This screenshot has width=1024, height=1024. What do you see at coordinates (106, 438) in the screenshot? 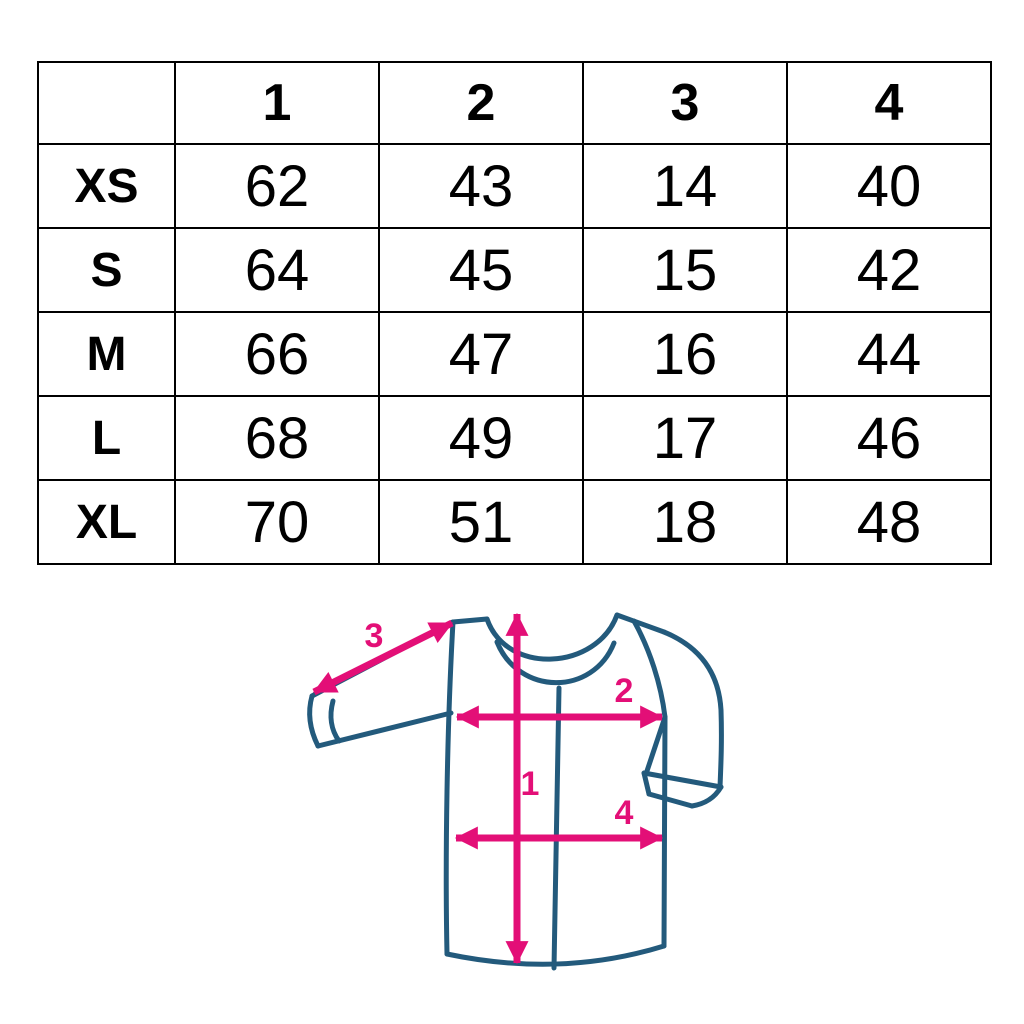
I see `size-row-label: L` at bounding box center [106, 438].